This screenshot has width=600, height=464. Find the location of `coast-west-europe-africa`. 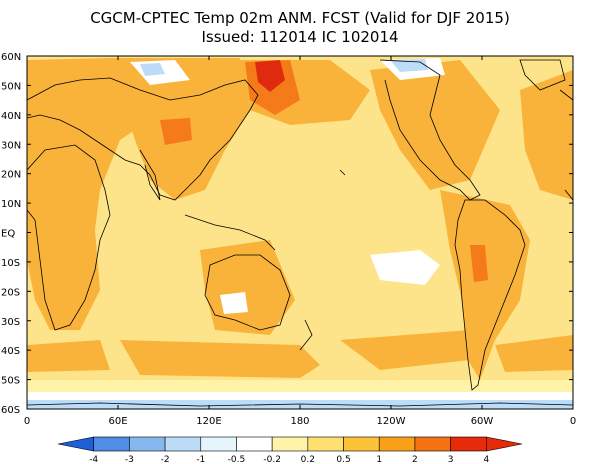

coast-west-europe-africa is located at coordinates (566, 145).